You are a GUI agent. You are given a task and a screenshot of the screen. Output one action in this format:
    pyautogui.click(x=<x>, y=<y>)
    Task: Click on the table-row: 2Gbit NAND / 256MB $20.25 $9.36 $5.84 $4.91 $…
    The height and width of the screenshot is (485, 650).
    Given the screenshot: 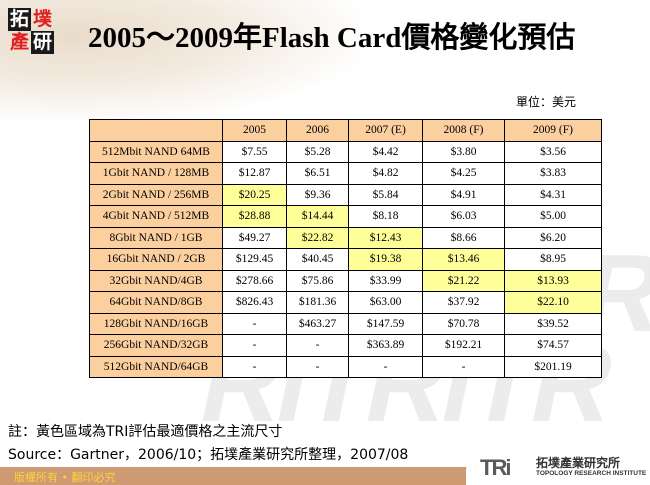 What is the action you would take?
    pyautogui.click(x=345, y=194)
    